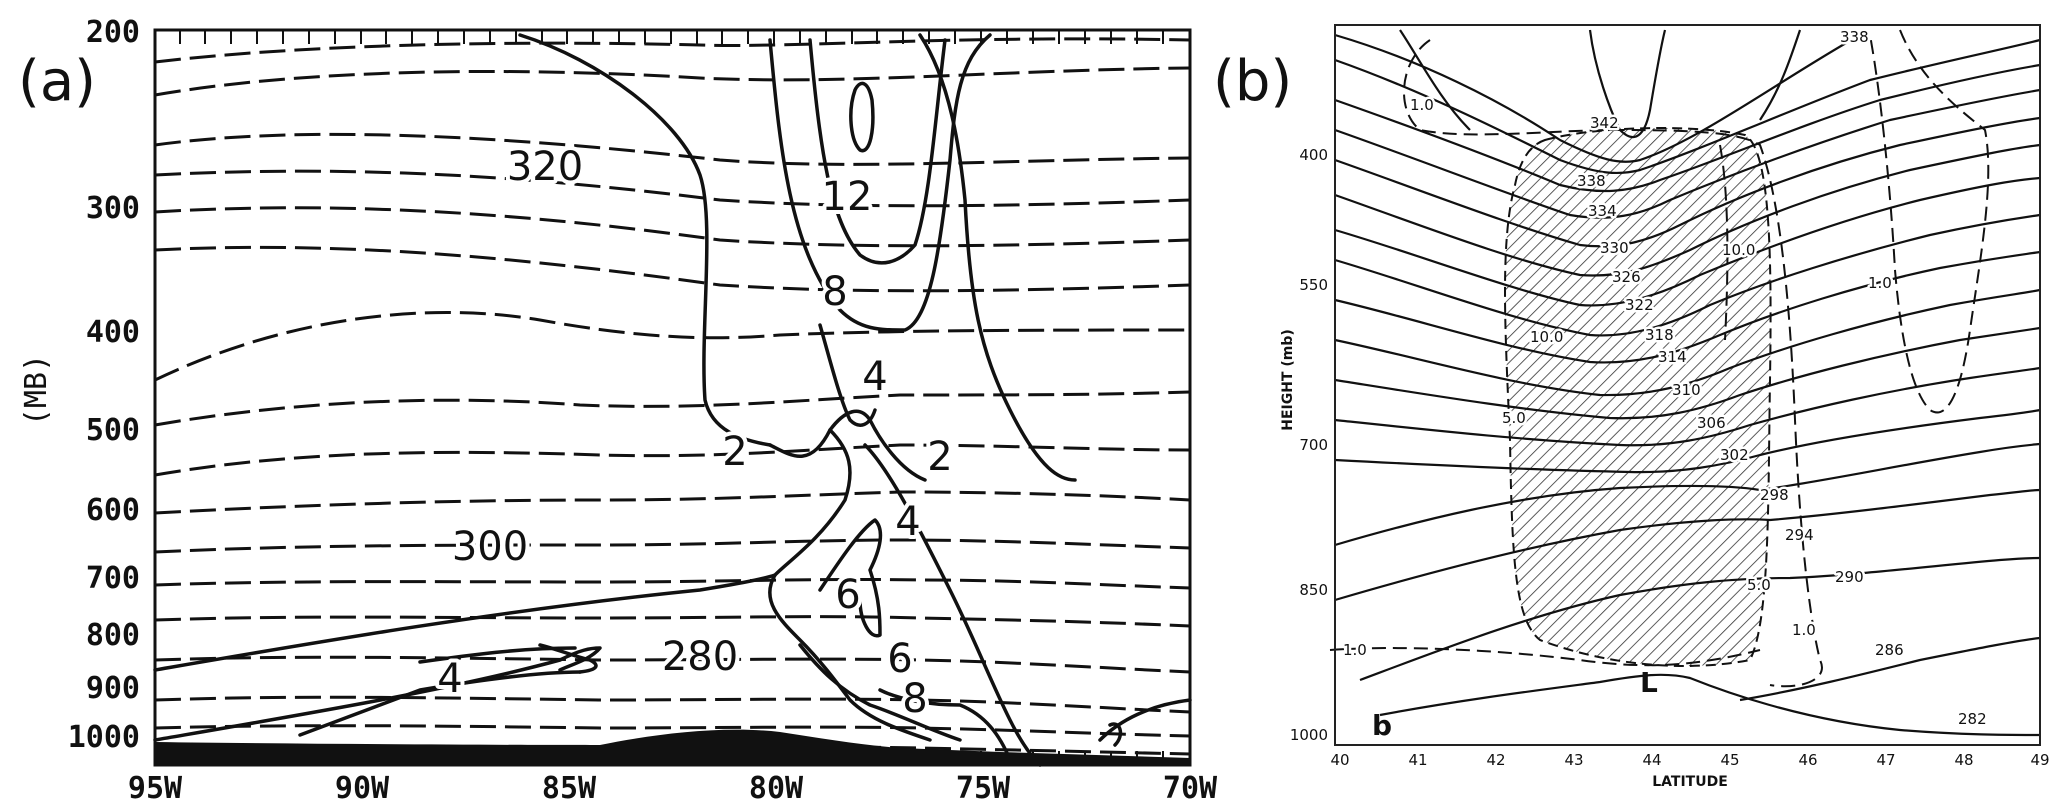 The image size is (2067, 805). I want to click on panel-a-x-tick: 95W, so click(155, 788).